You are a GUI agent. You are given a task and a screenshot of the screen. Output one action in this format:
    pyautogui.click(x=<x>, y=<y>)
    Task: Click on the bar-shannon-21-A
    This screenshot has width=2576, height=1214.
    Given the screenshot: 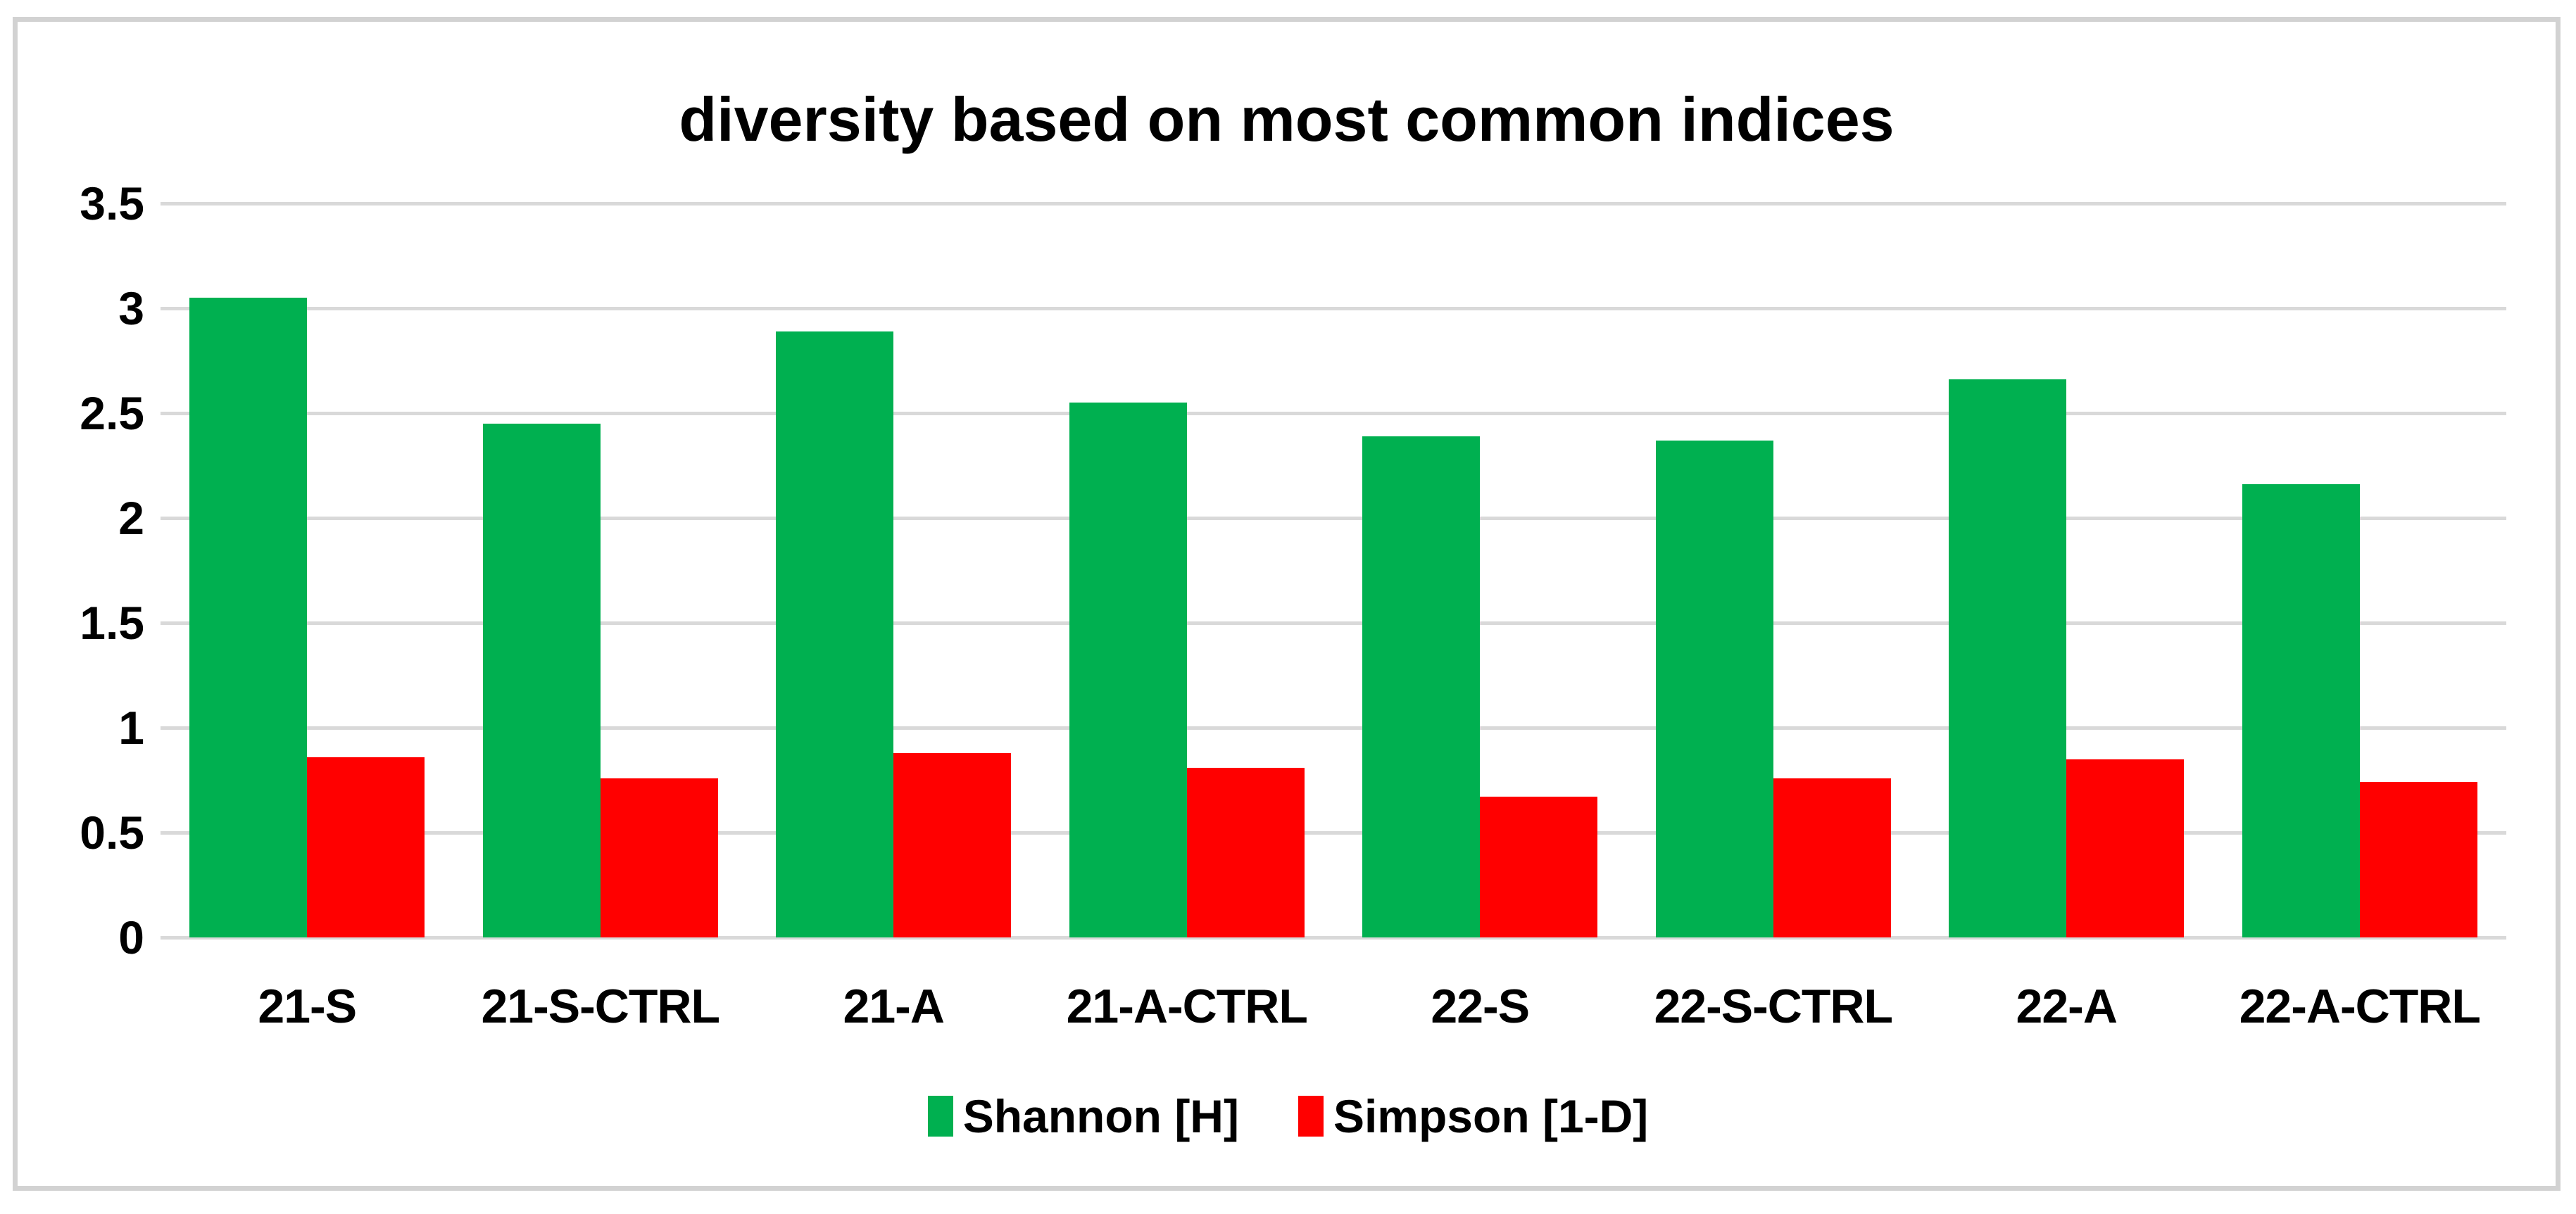 What is the action you would take?
    pyautogui.click(x=835, y=634)
    